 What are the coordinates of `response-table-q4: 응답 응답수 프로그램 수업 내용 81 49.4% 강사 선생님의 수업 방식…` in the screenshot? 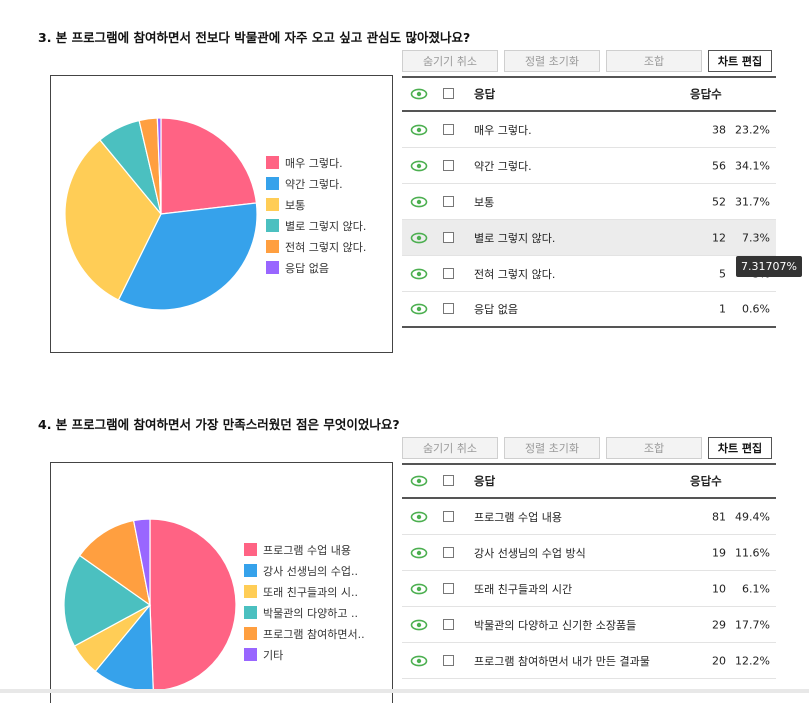 It's located at (589, 573).